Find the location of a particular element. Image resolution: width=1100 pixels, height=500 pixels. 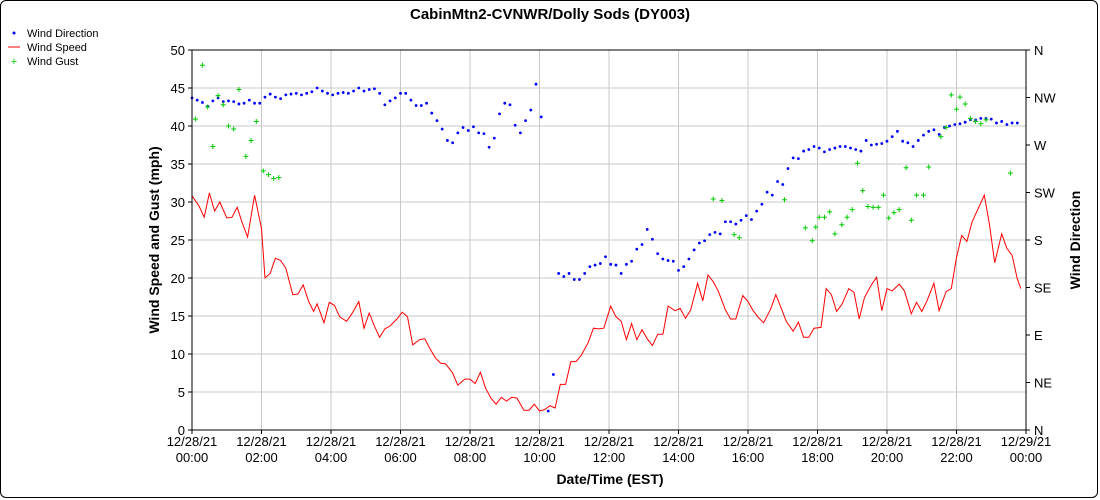

y2-axis-title: Wind Direction is located at coordinates (1075, 240).